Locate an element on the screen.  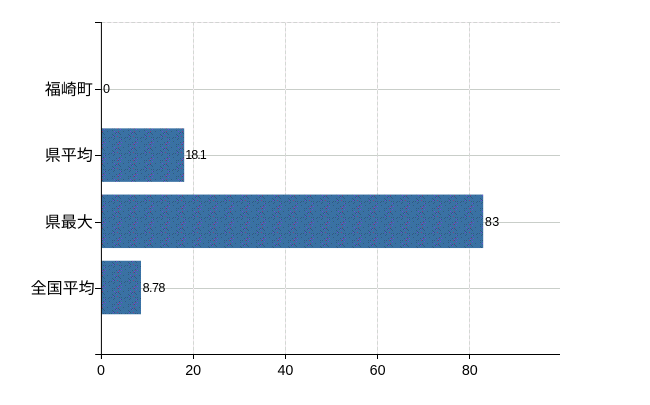
svg-text: 20 is located at coordinates (193, 371).